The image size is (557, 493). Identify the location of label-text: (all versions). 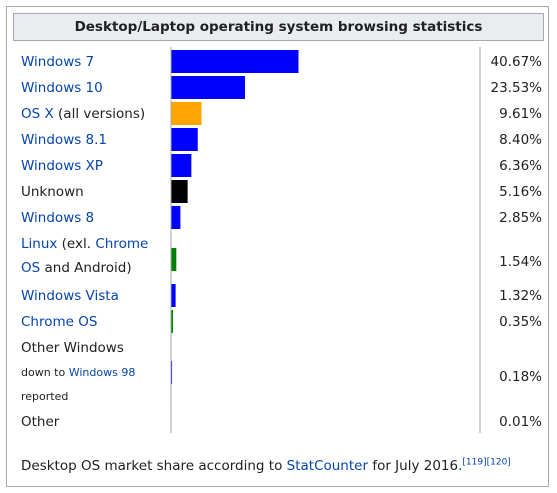
(99, 114).